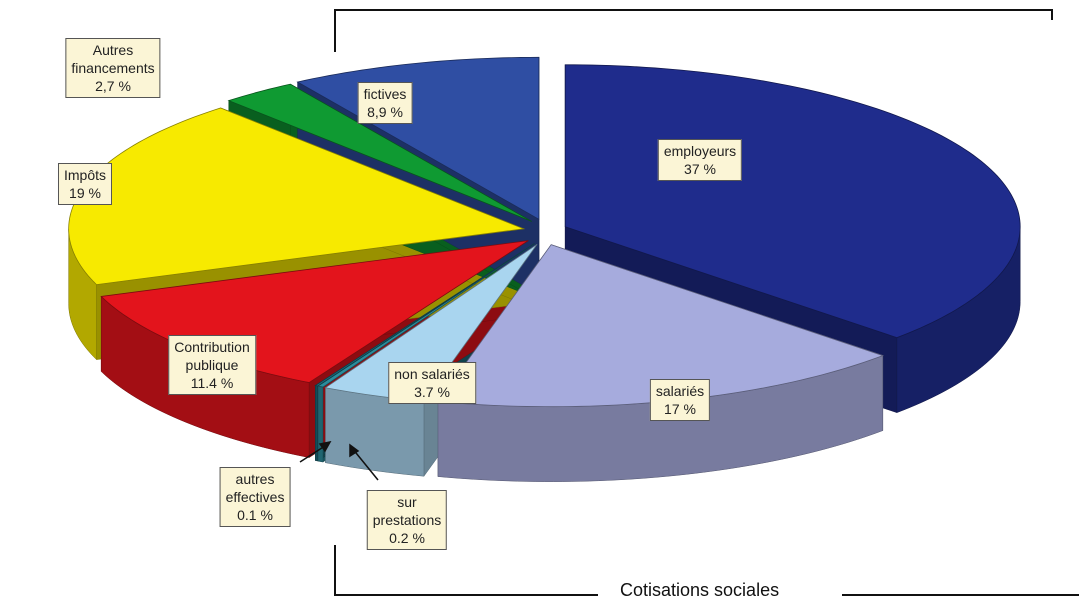 Image resolution: width=1079 pixels, height=603 pixels. I want to click on value-label: 8,9 %, so click(385, 112).